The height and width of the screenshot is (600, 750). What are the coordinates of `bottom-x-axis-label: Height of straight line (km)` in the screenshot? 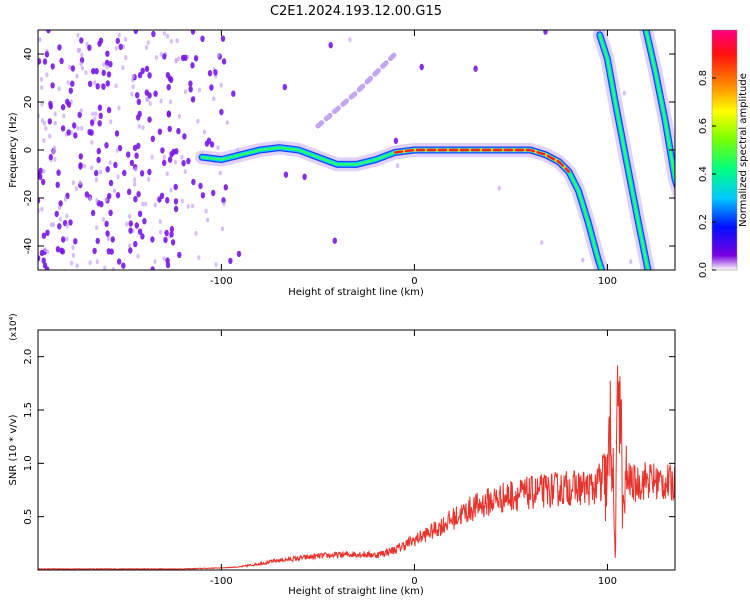 It's located at (356, 591).